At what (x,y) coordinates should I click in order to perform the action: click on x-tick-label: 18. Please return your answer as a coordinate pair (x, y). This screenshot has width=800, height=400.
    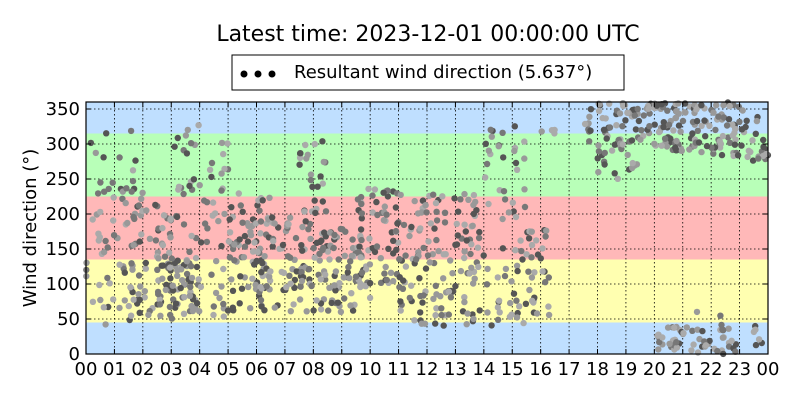
    Looking at the image, I should click on (597, 369).